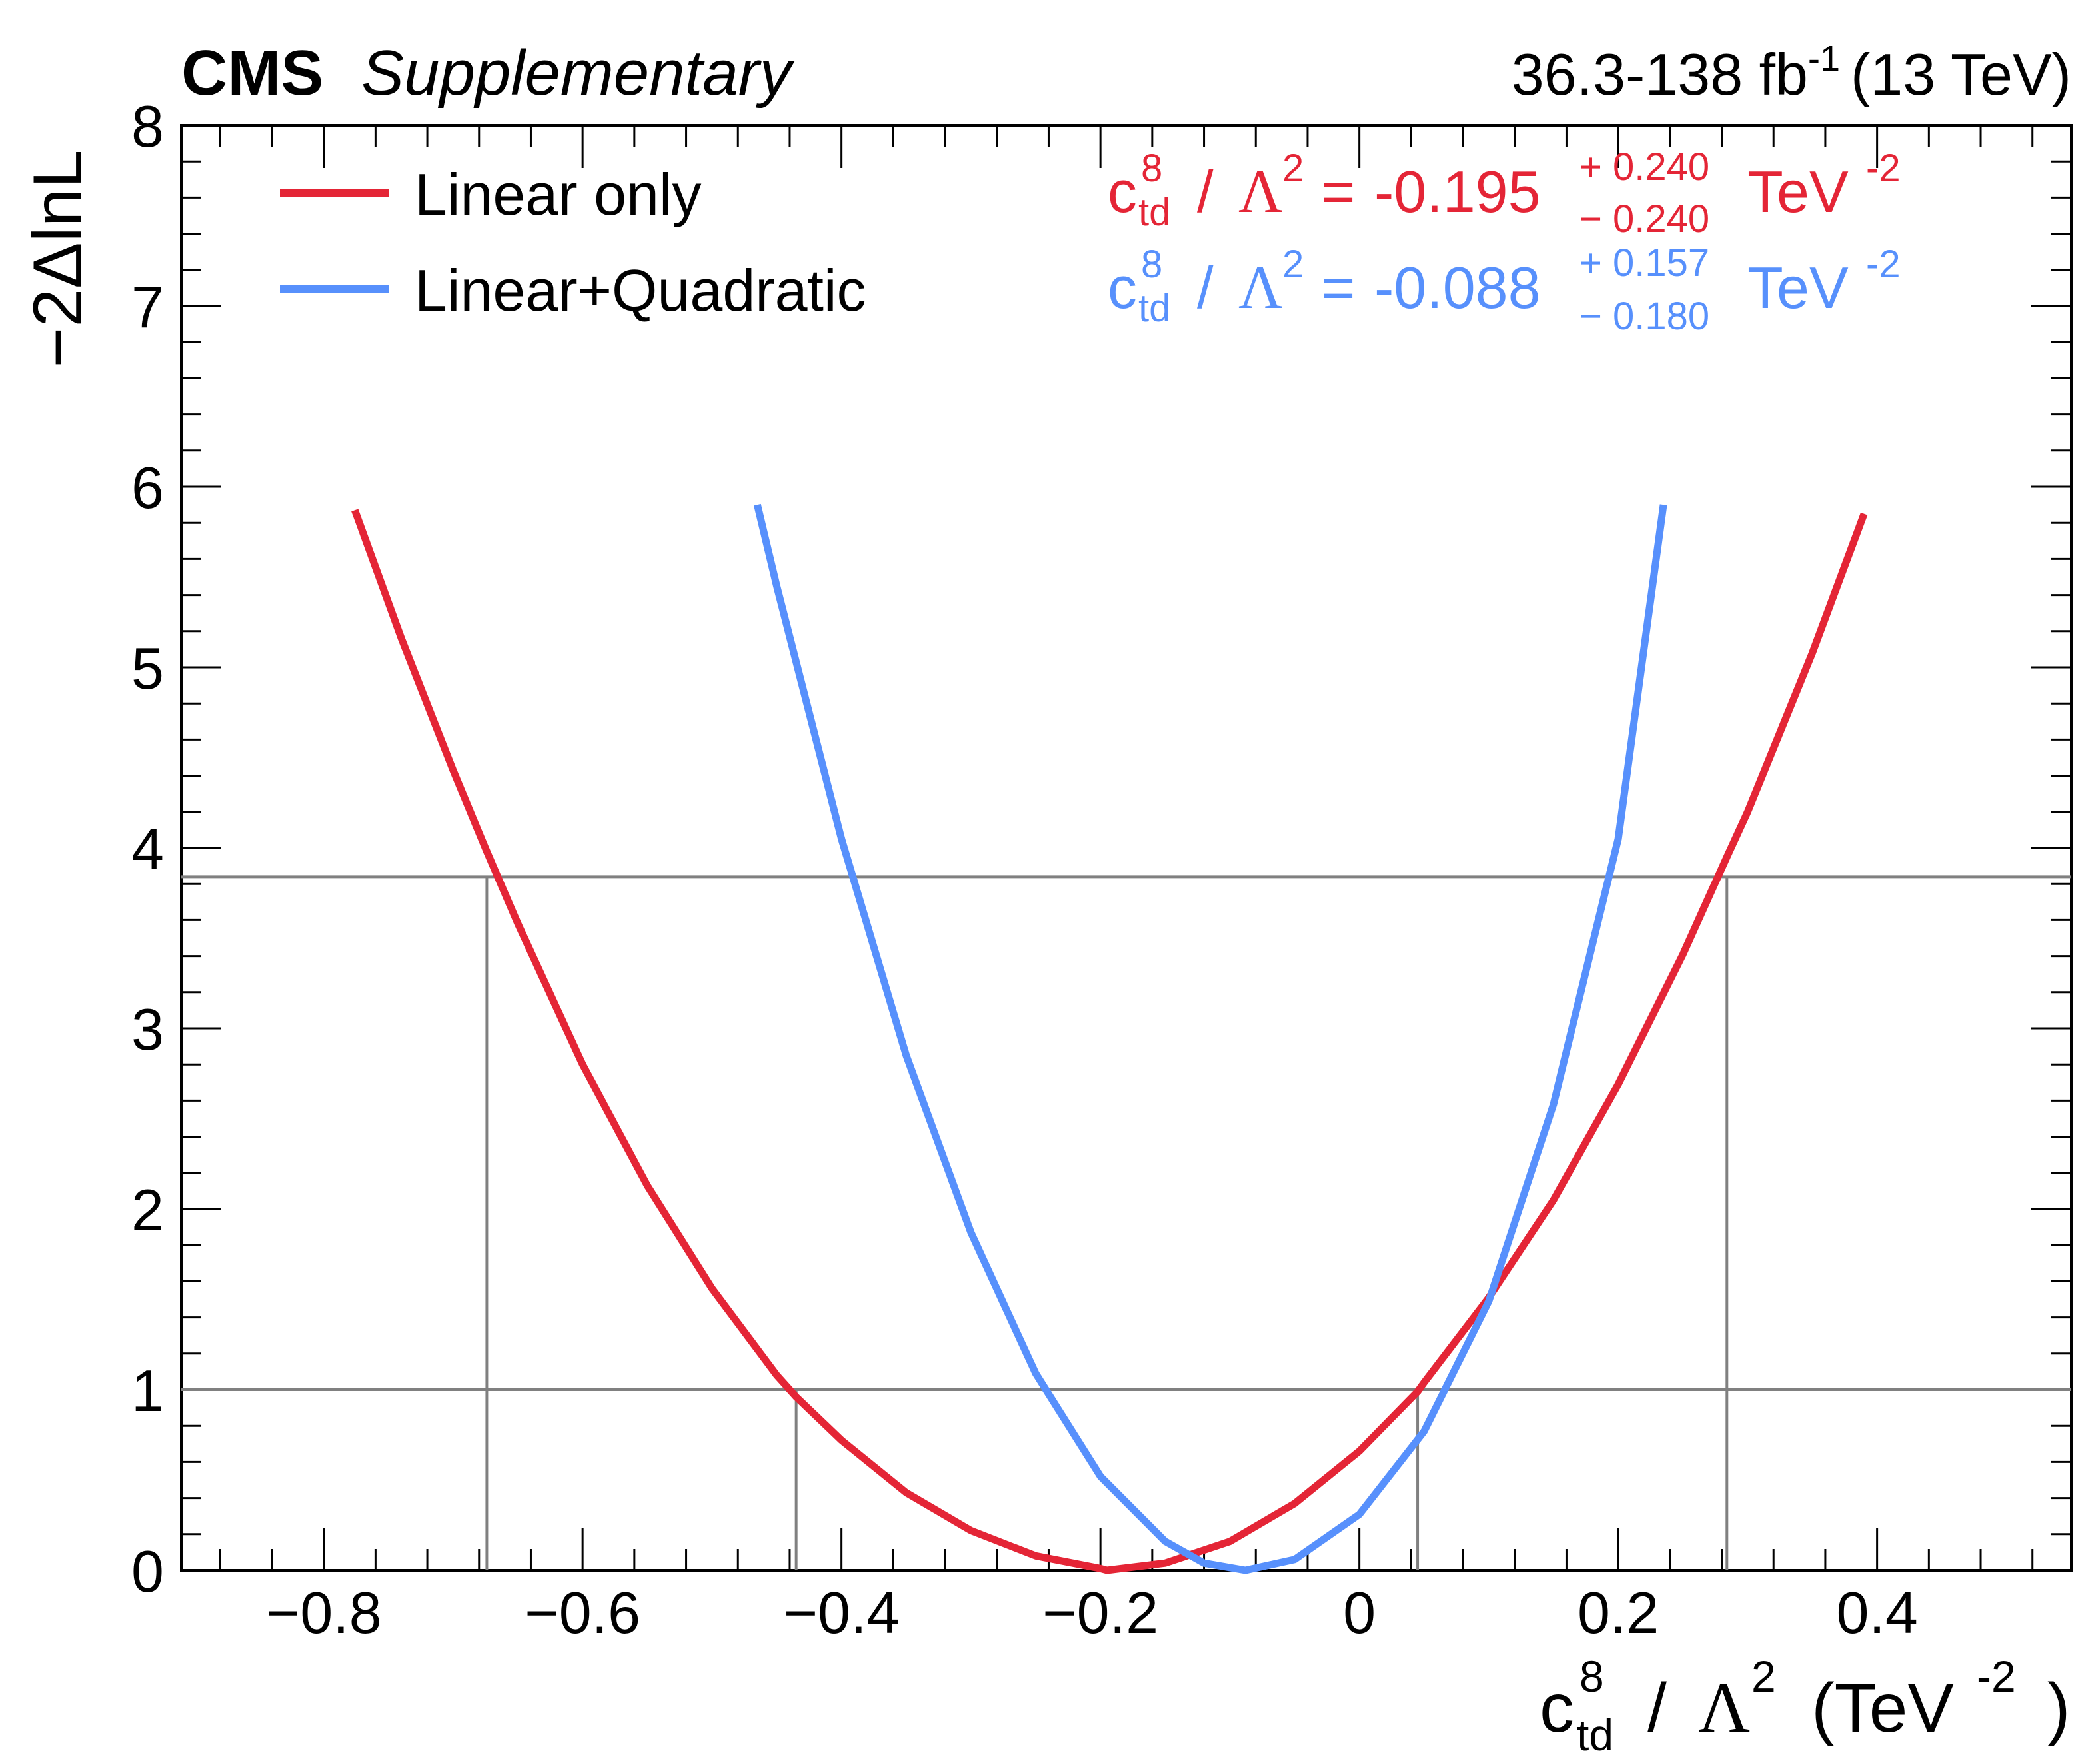 The image size is (2100, 1763). What do you see at coordinates (1595, 1735) in the screenshot?
I see `x-axis-symbol-sub: td` at bounding box center [1595, 1735].